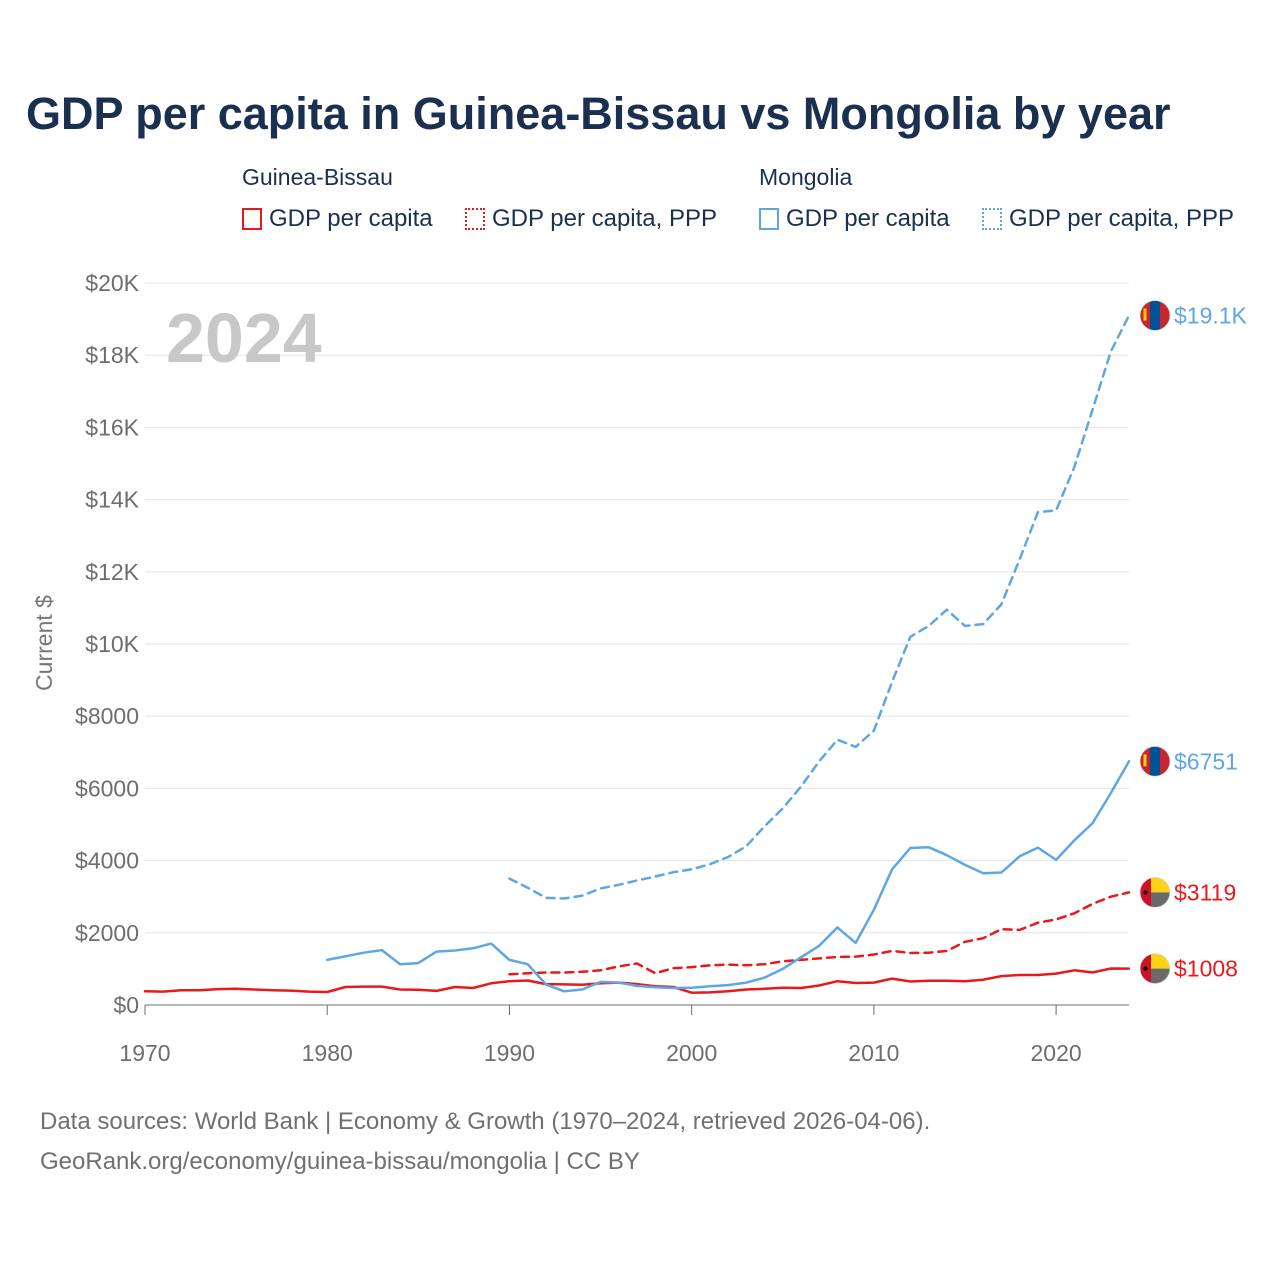 This screenshot has height=1280, width=1280. What do you see at coordinates (1211, 315) in the screenshot?
I see `series-end-label: $19.1K` at bounding box center [1211, 315].